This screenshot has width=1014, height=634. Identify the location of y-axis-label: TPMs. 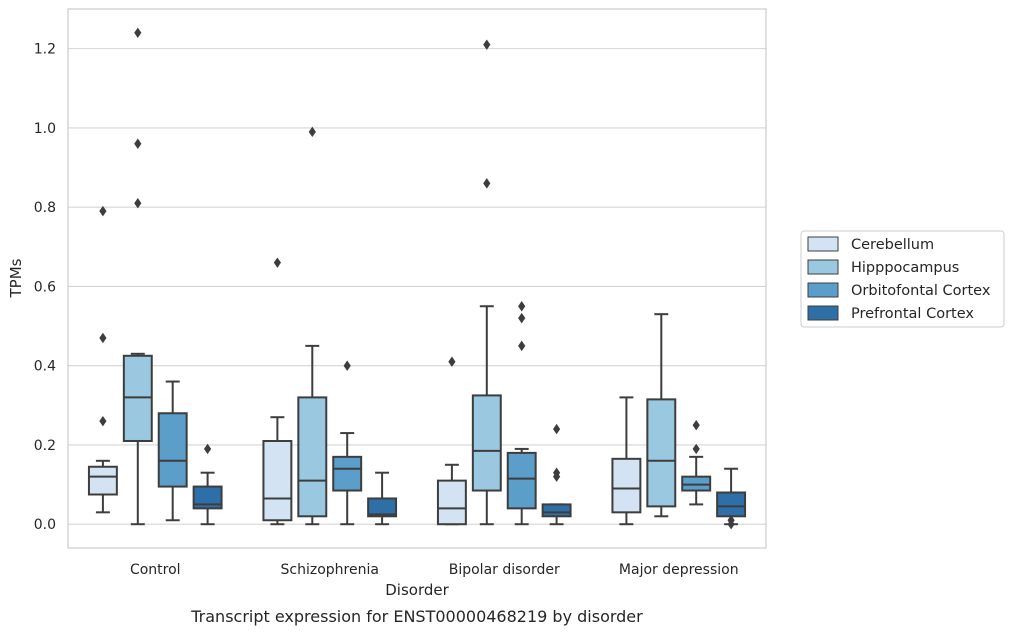
(16, 278).